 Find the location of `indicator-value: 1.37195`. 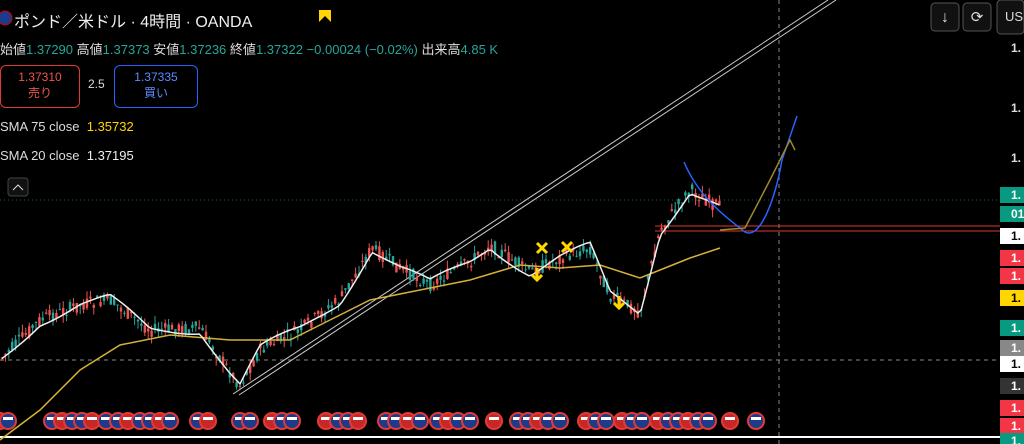

indicator-value: 1.37195 is located at coordinates (110, 155).